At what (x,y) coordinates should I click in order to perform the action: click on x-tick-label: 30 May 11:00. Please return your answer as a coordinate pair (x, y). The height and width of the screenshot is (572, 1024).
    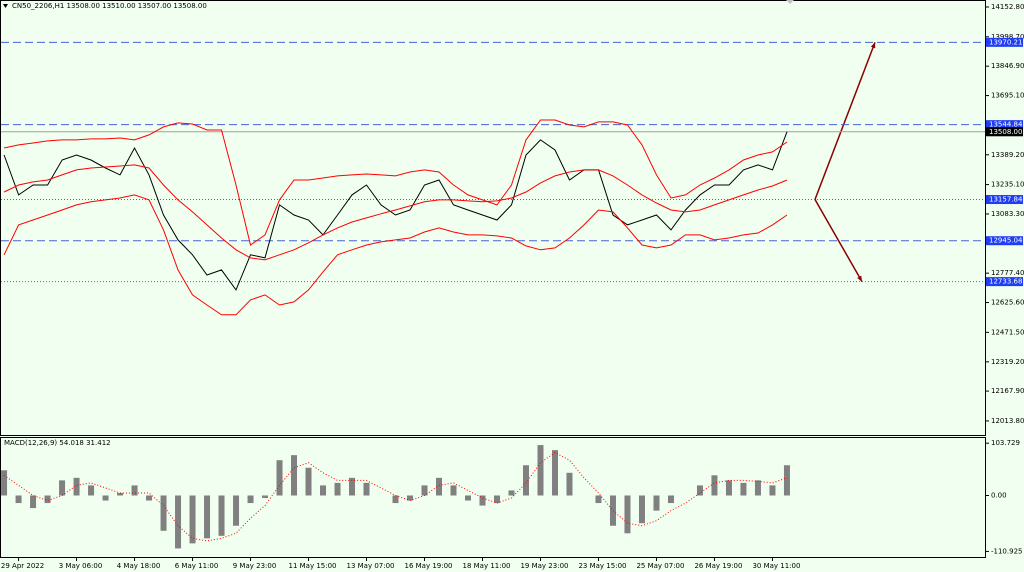
    Looking at the image, I should click on (776, 566).